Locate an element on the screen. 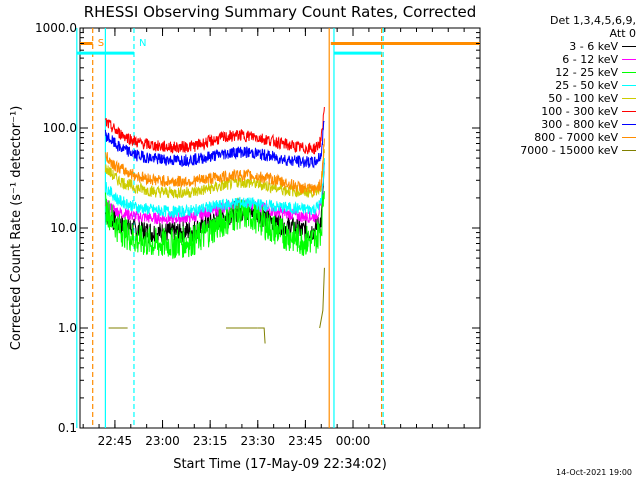  legend-entry-800-7000-kev: 800 - 7000 keV is located at coordinates (560, 137).